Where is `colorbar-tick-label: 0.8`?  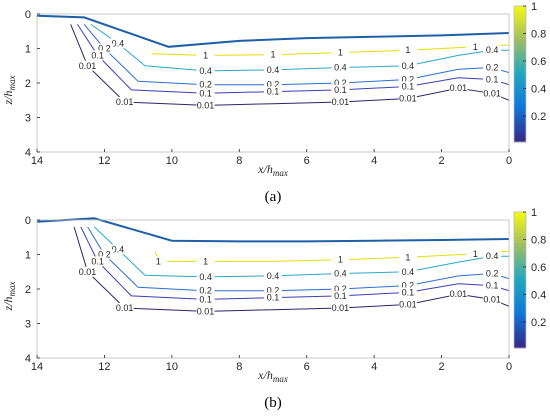
colorbar-tick-label: 0.8 is located at coordinates (538, 34).